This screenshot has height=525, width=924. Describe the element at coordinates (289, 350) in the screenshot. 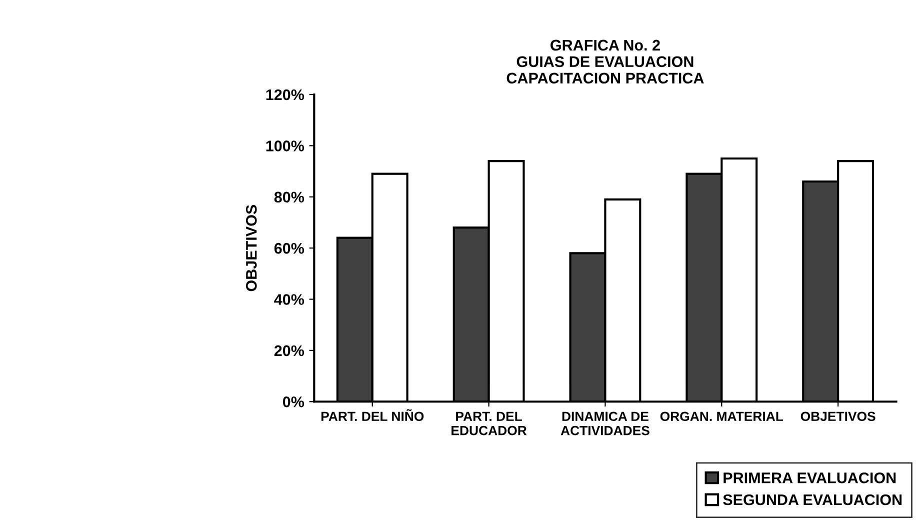

I see `y-tick-label: 20%` at that location.